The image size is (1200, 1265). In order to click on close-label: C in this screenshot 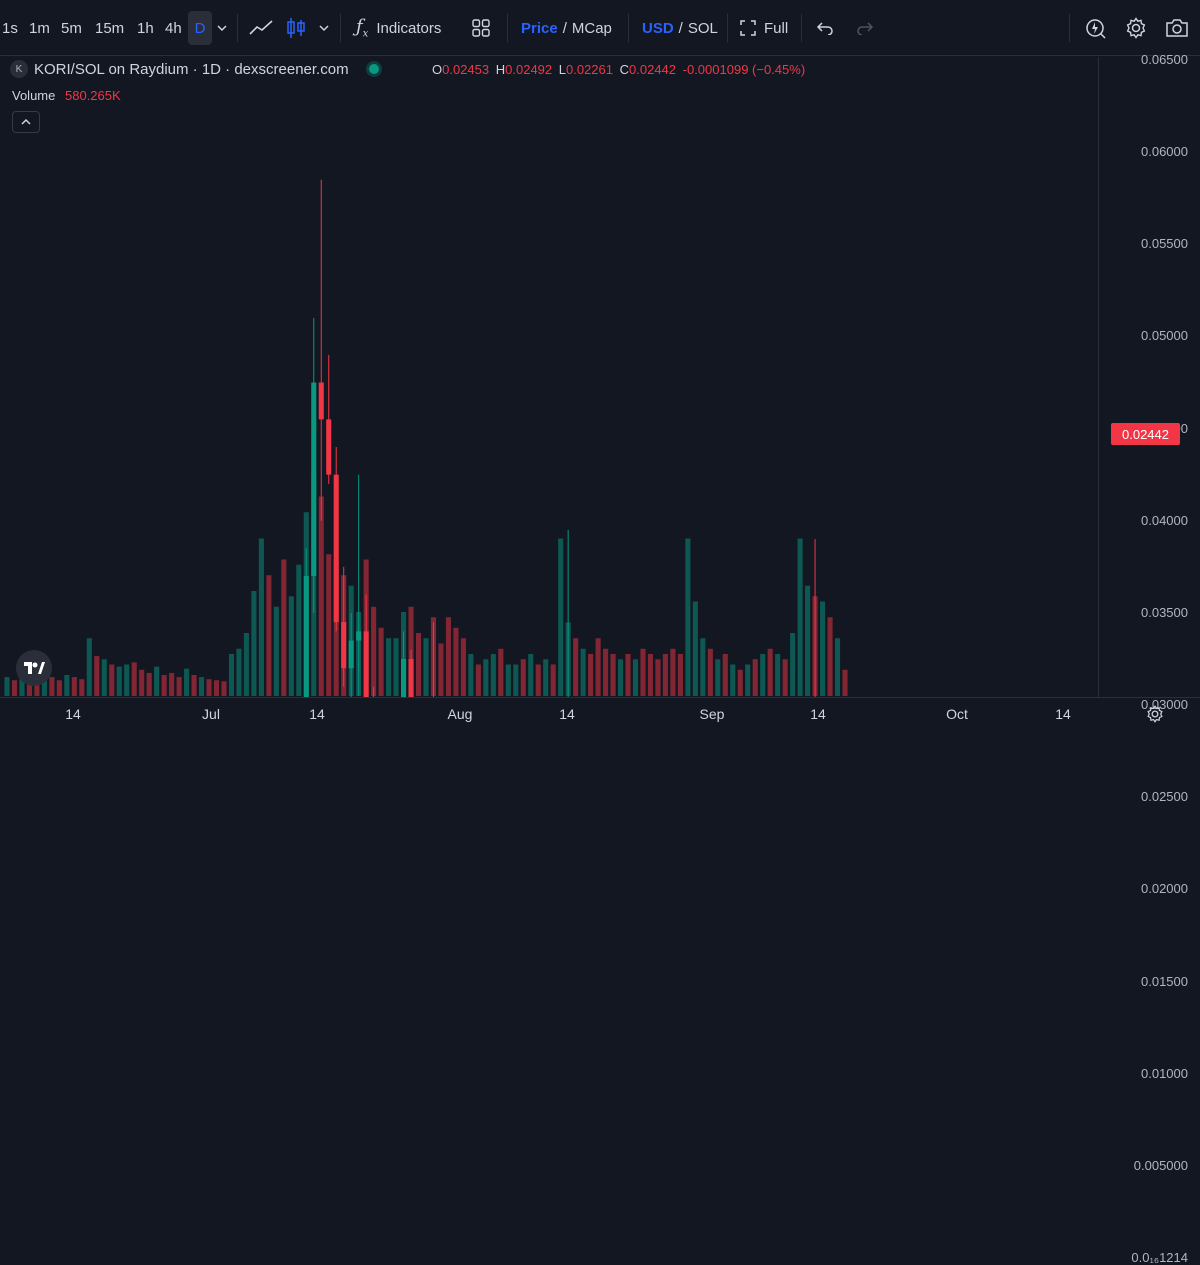, I will do `click(624, 69)`.